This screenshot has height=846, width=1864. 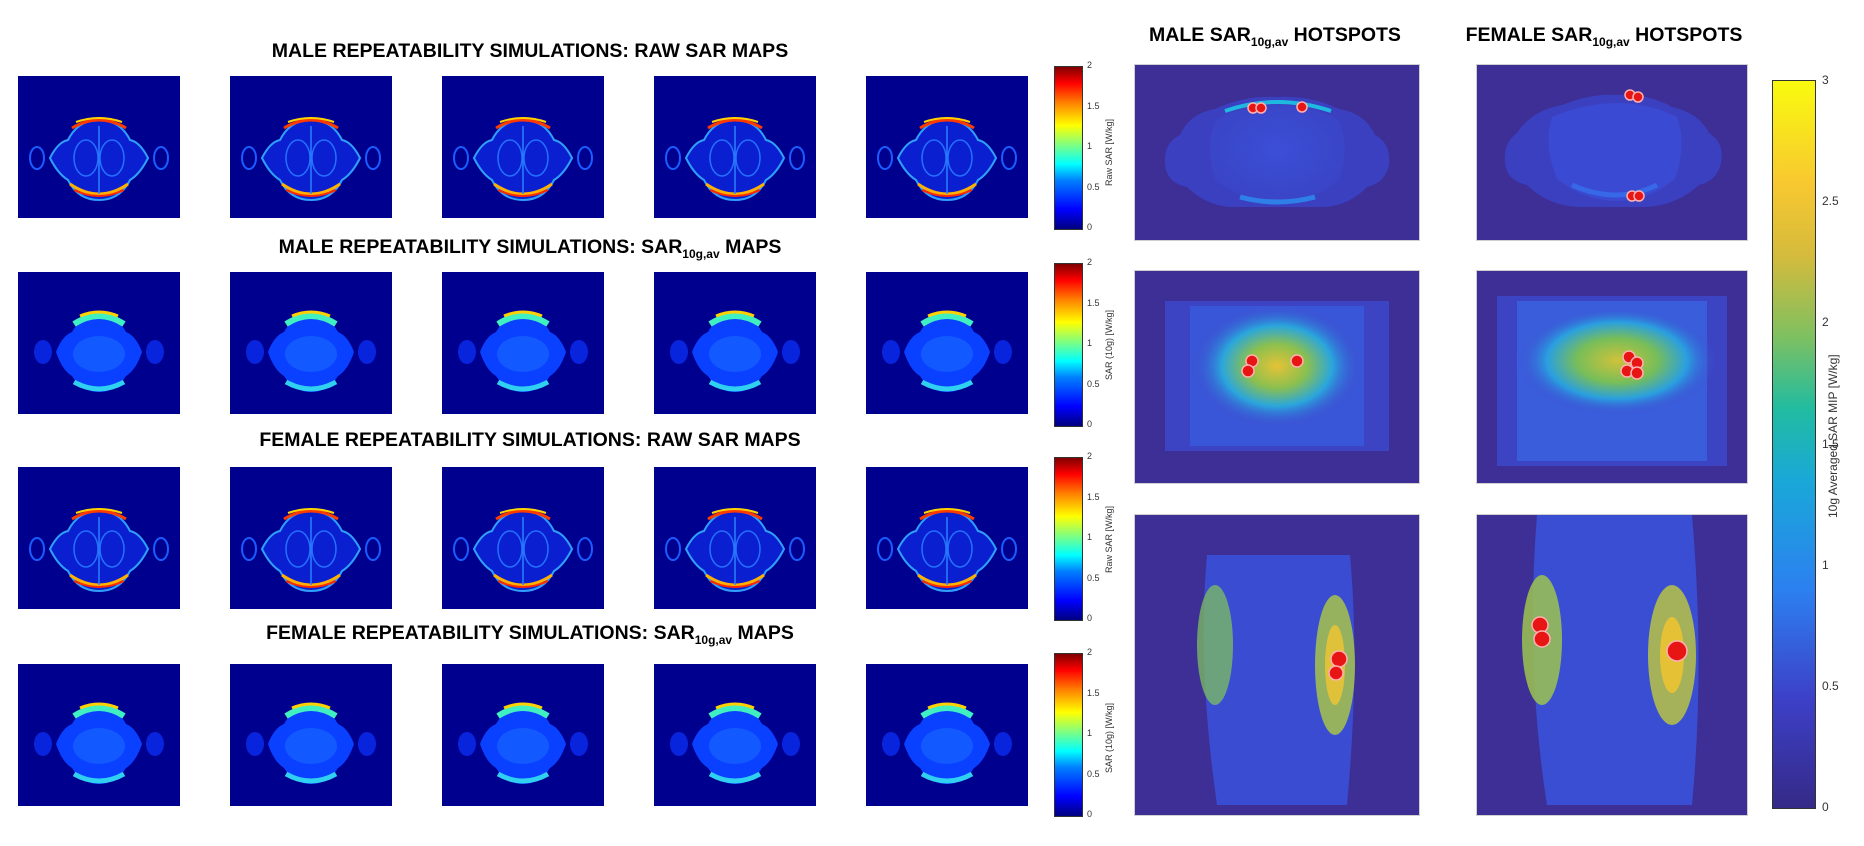 I want to click on male-hotspots-title: MALE SAR10g,av HOTSPOTS, so click(x=1275, y=36).